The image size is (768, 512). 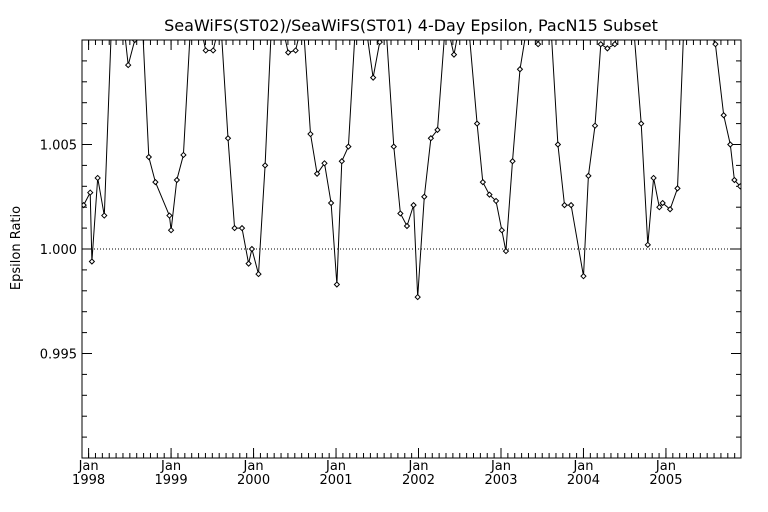 What do you see at coordinates (500, 480) in the screenshot?
I see `x-tick-year-label: 2003` at bounding box center [500, 480].